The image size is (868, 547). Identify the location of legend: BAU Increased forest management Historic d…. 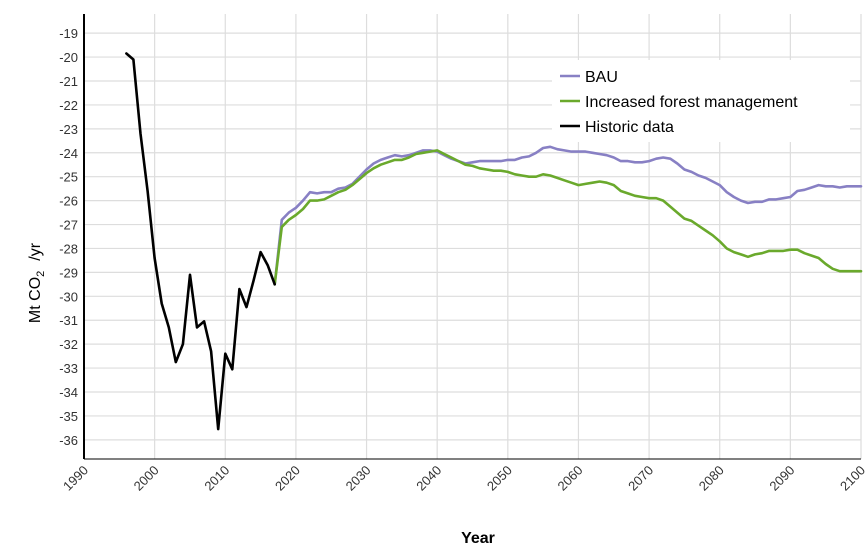
(701, 101).